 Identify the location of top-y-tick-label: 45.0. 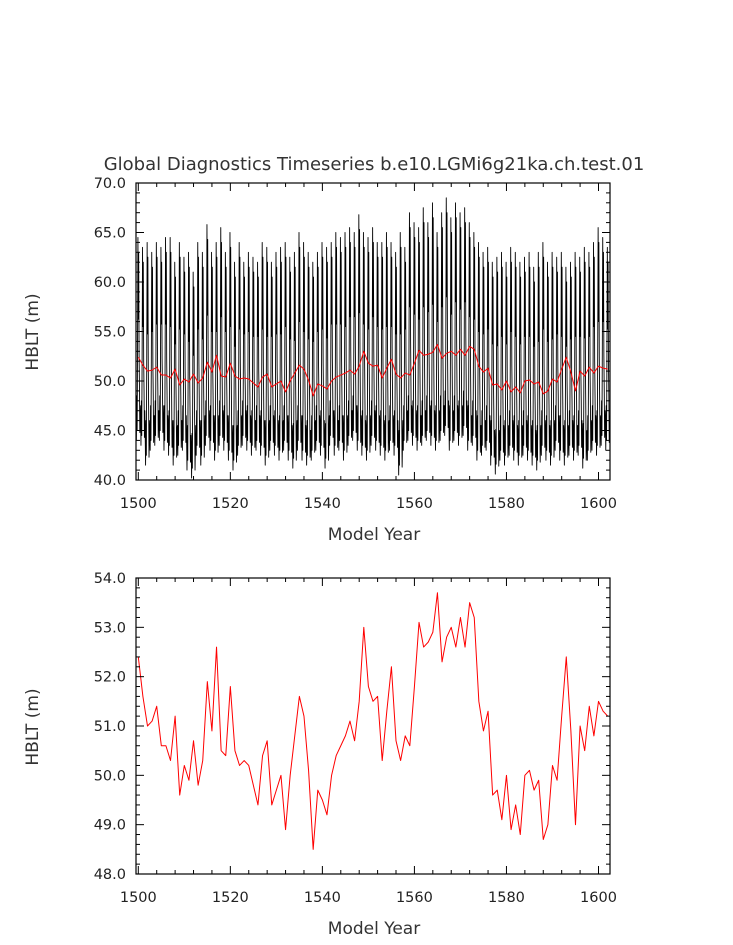
(110, 432).